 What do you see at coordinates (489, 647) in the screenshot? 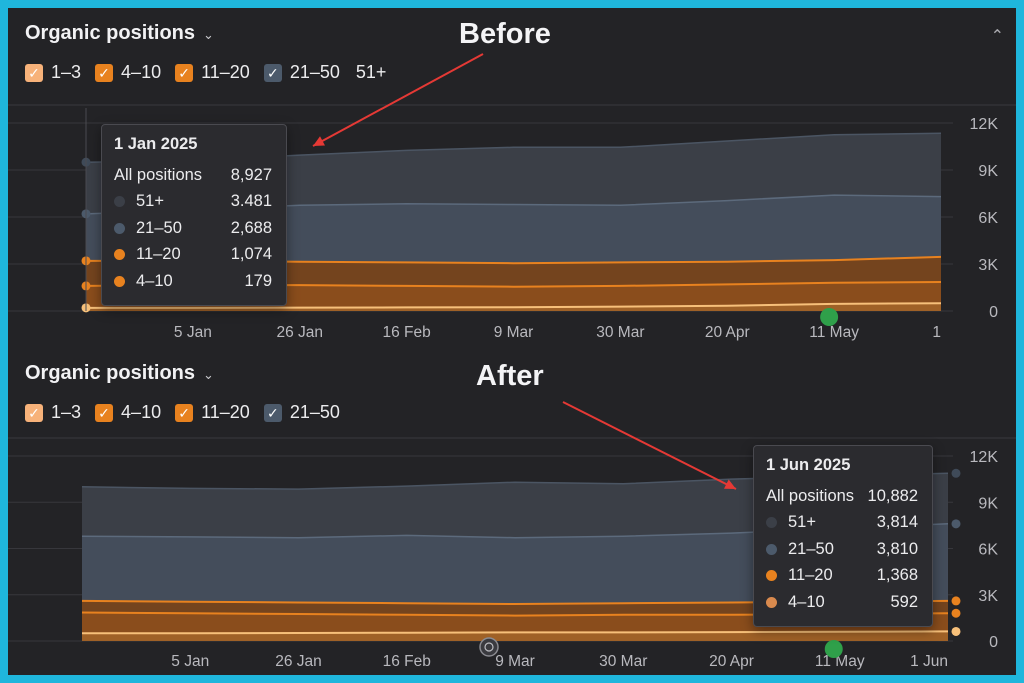
I see `note-marker-icon` at bounding box center [489, 647].